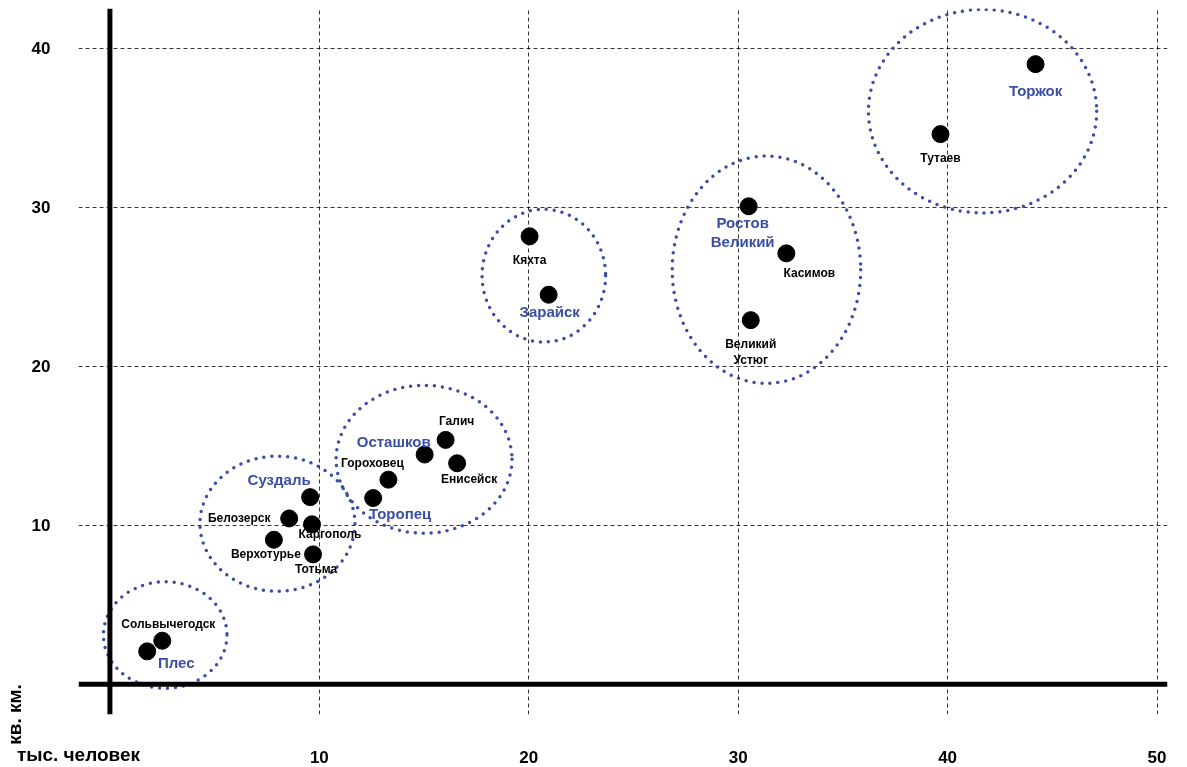  What do you see at coordinates (319, 757) in the screenshot?
I see `x-tick-label: 10` at bounding box center [319, 757].